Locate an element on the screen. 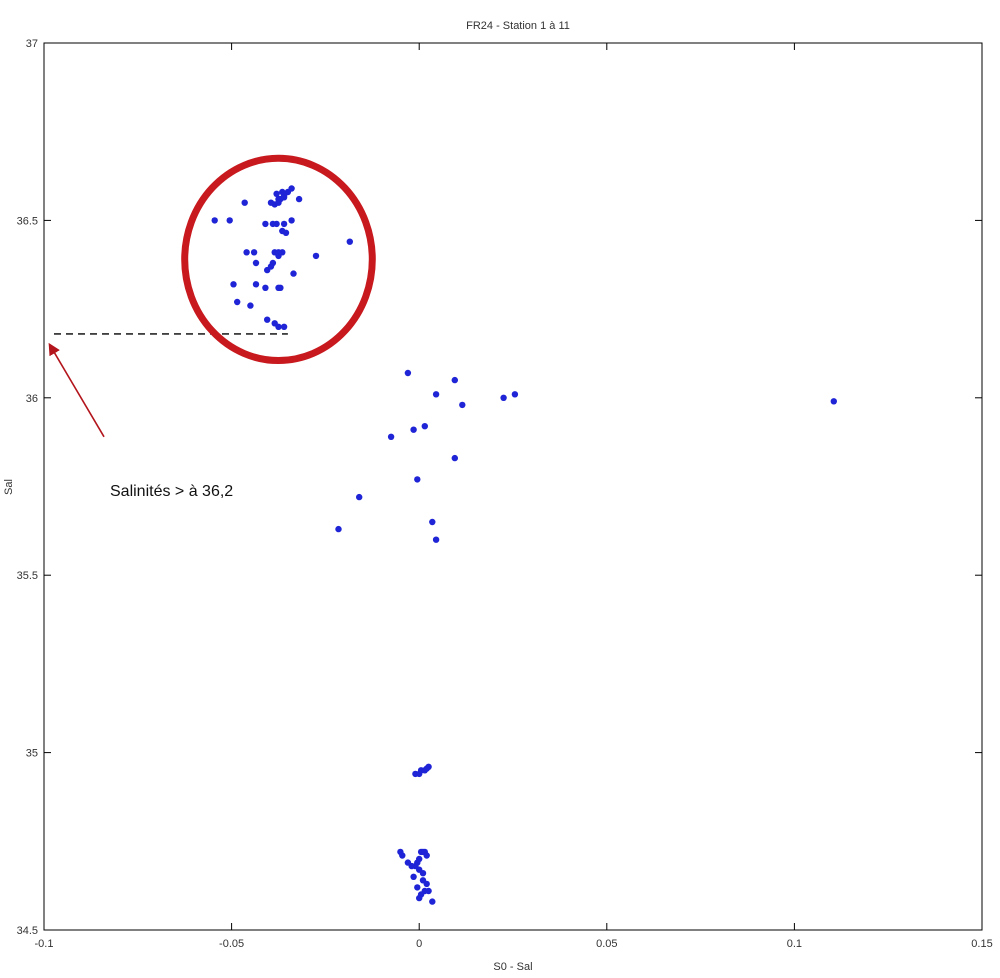 The width and height of the screenshot is (1000, 978). y-tick-label: 36.5 is located at coordinates (27, 221).